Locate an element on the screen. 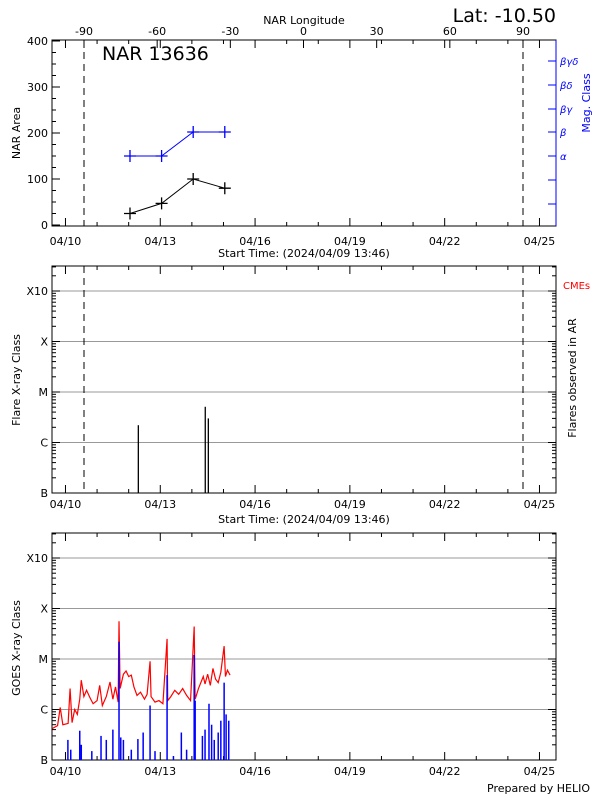  longitude-tick-label: 90 is located at coordinates (523, 31).